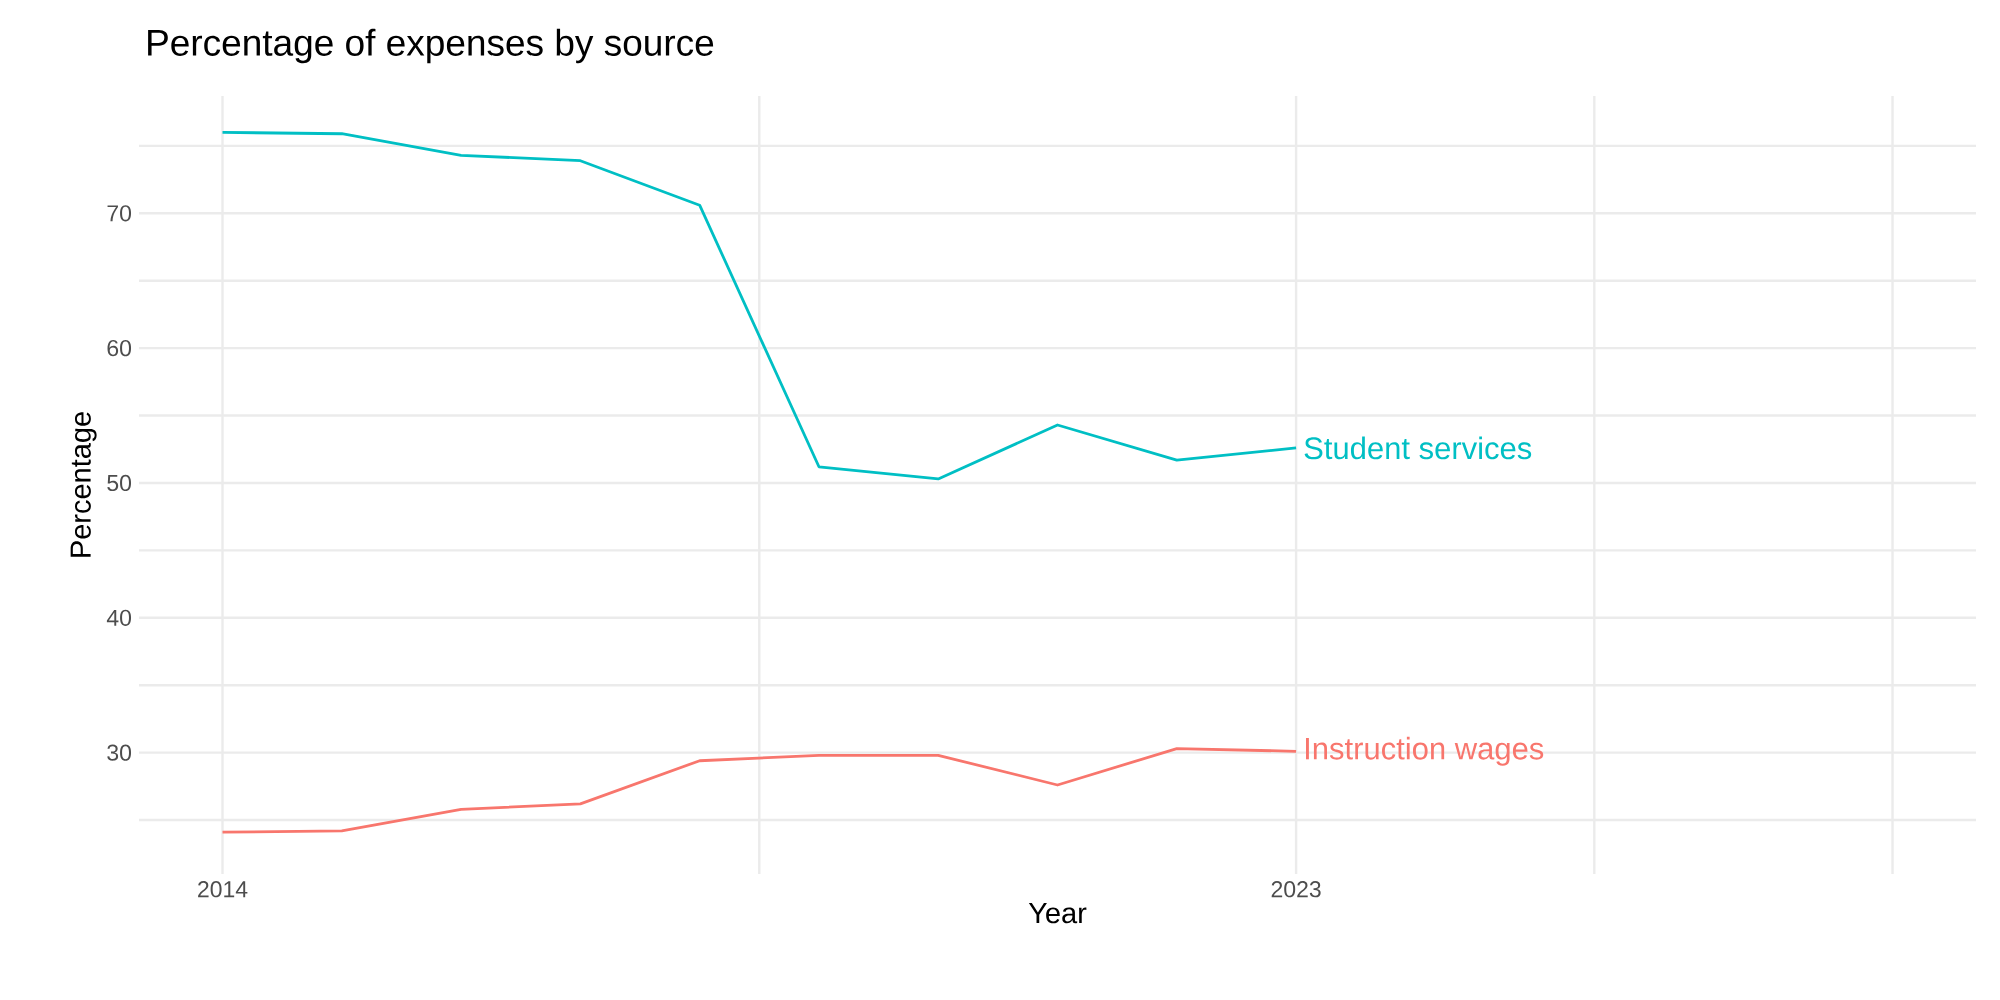 The width and height of the screenshot is (2000, 1000). I want to click on line-series, so click(759, 790).